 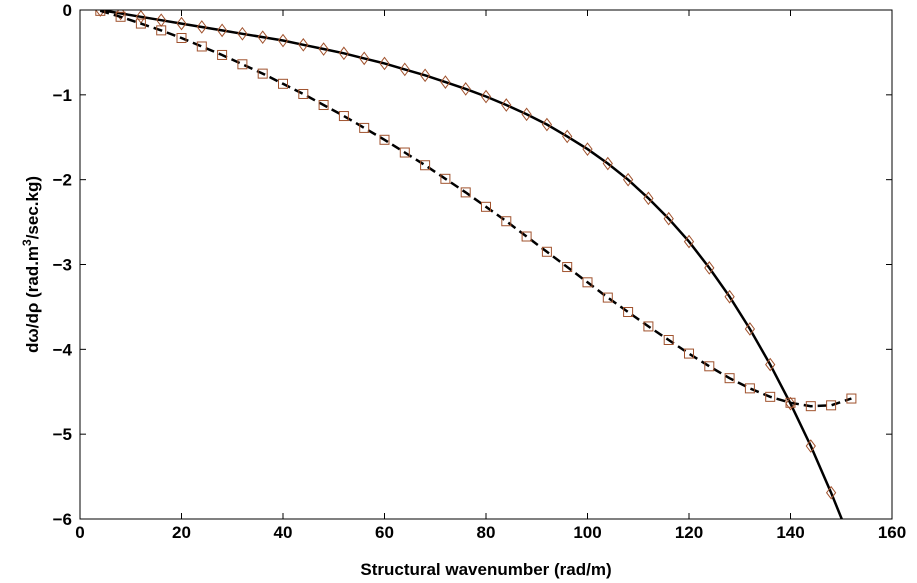 I want to click on x-tick-label: 20, so click(x=181, y=532).